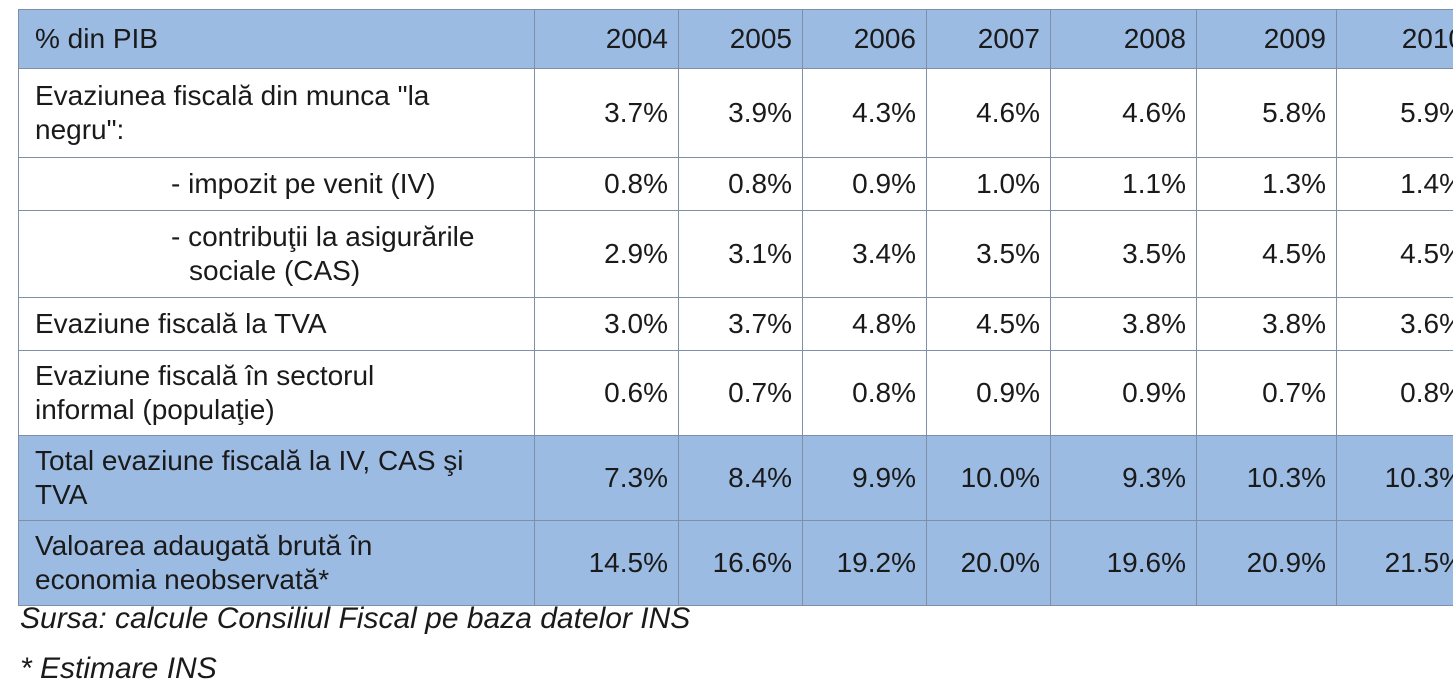 Image resolution: width=1453 pixels, height=700 pixels. I want to click on row-label: - impozit pe venit (IV), so click(276, 184).